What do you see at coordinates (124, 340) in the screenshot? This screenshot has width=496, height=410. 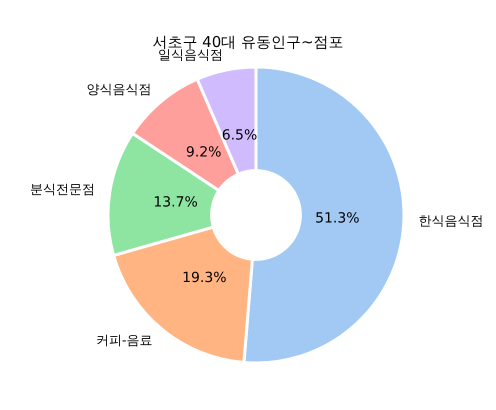 I see `slice-label: 커피-음료` at bounding box center [124, 340].